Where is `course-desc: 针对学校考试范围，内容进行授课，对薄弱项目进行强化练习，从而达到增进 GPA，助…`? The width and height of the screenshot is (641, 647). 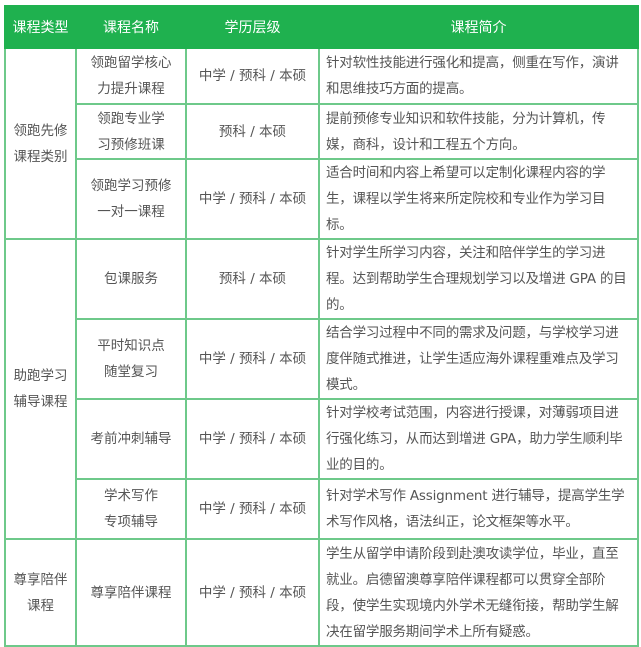
course-desc: 针对学校考试范围，内容进行授课，对薄弱项目进行强化练习，从而达到增进 GPA，助… is located at coordinates (478, 439).